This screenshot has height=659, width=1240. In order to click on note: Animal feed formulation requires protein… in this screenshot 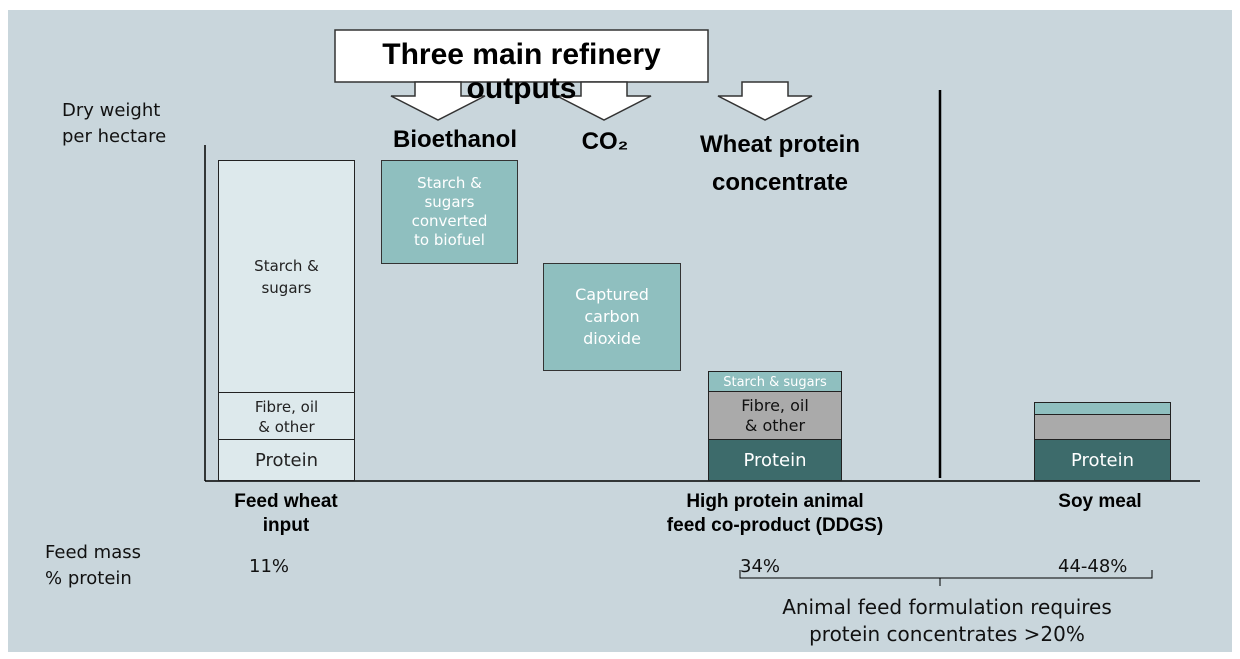, I will do `click(947, 621)`.